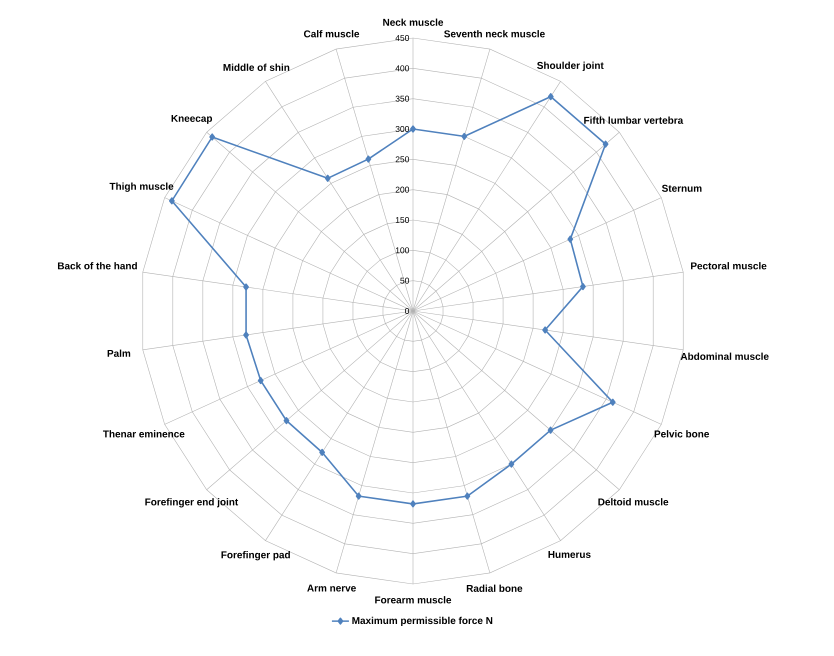  I want to click on spoke-label: Forefinger end joint, so click(191, 503).